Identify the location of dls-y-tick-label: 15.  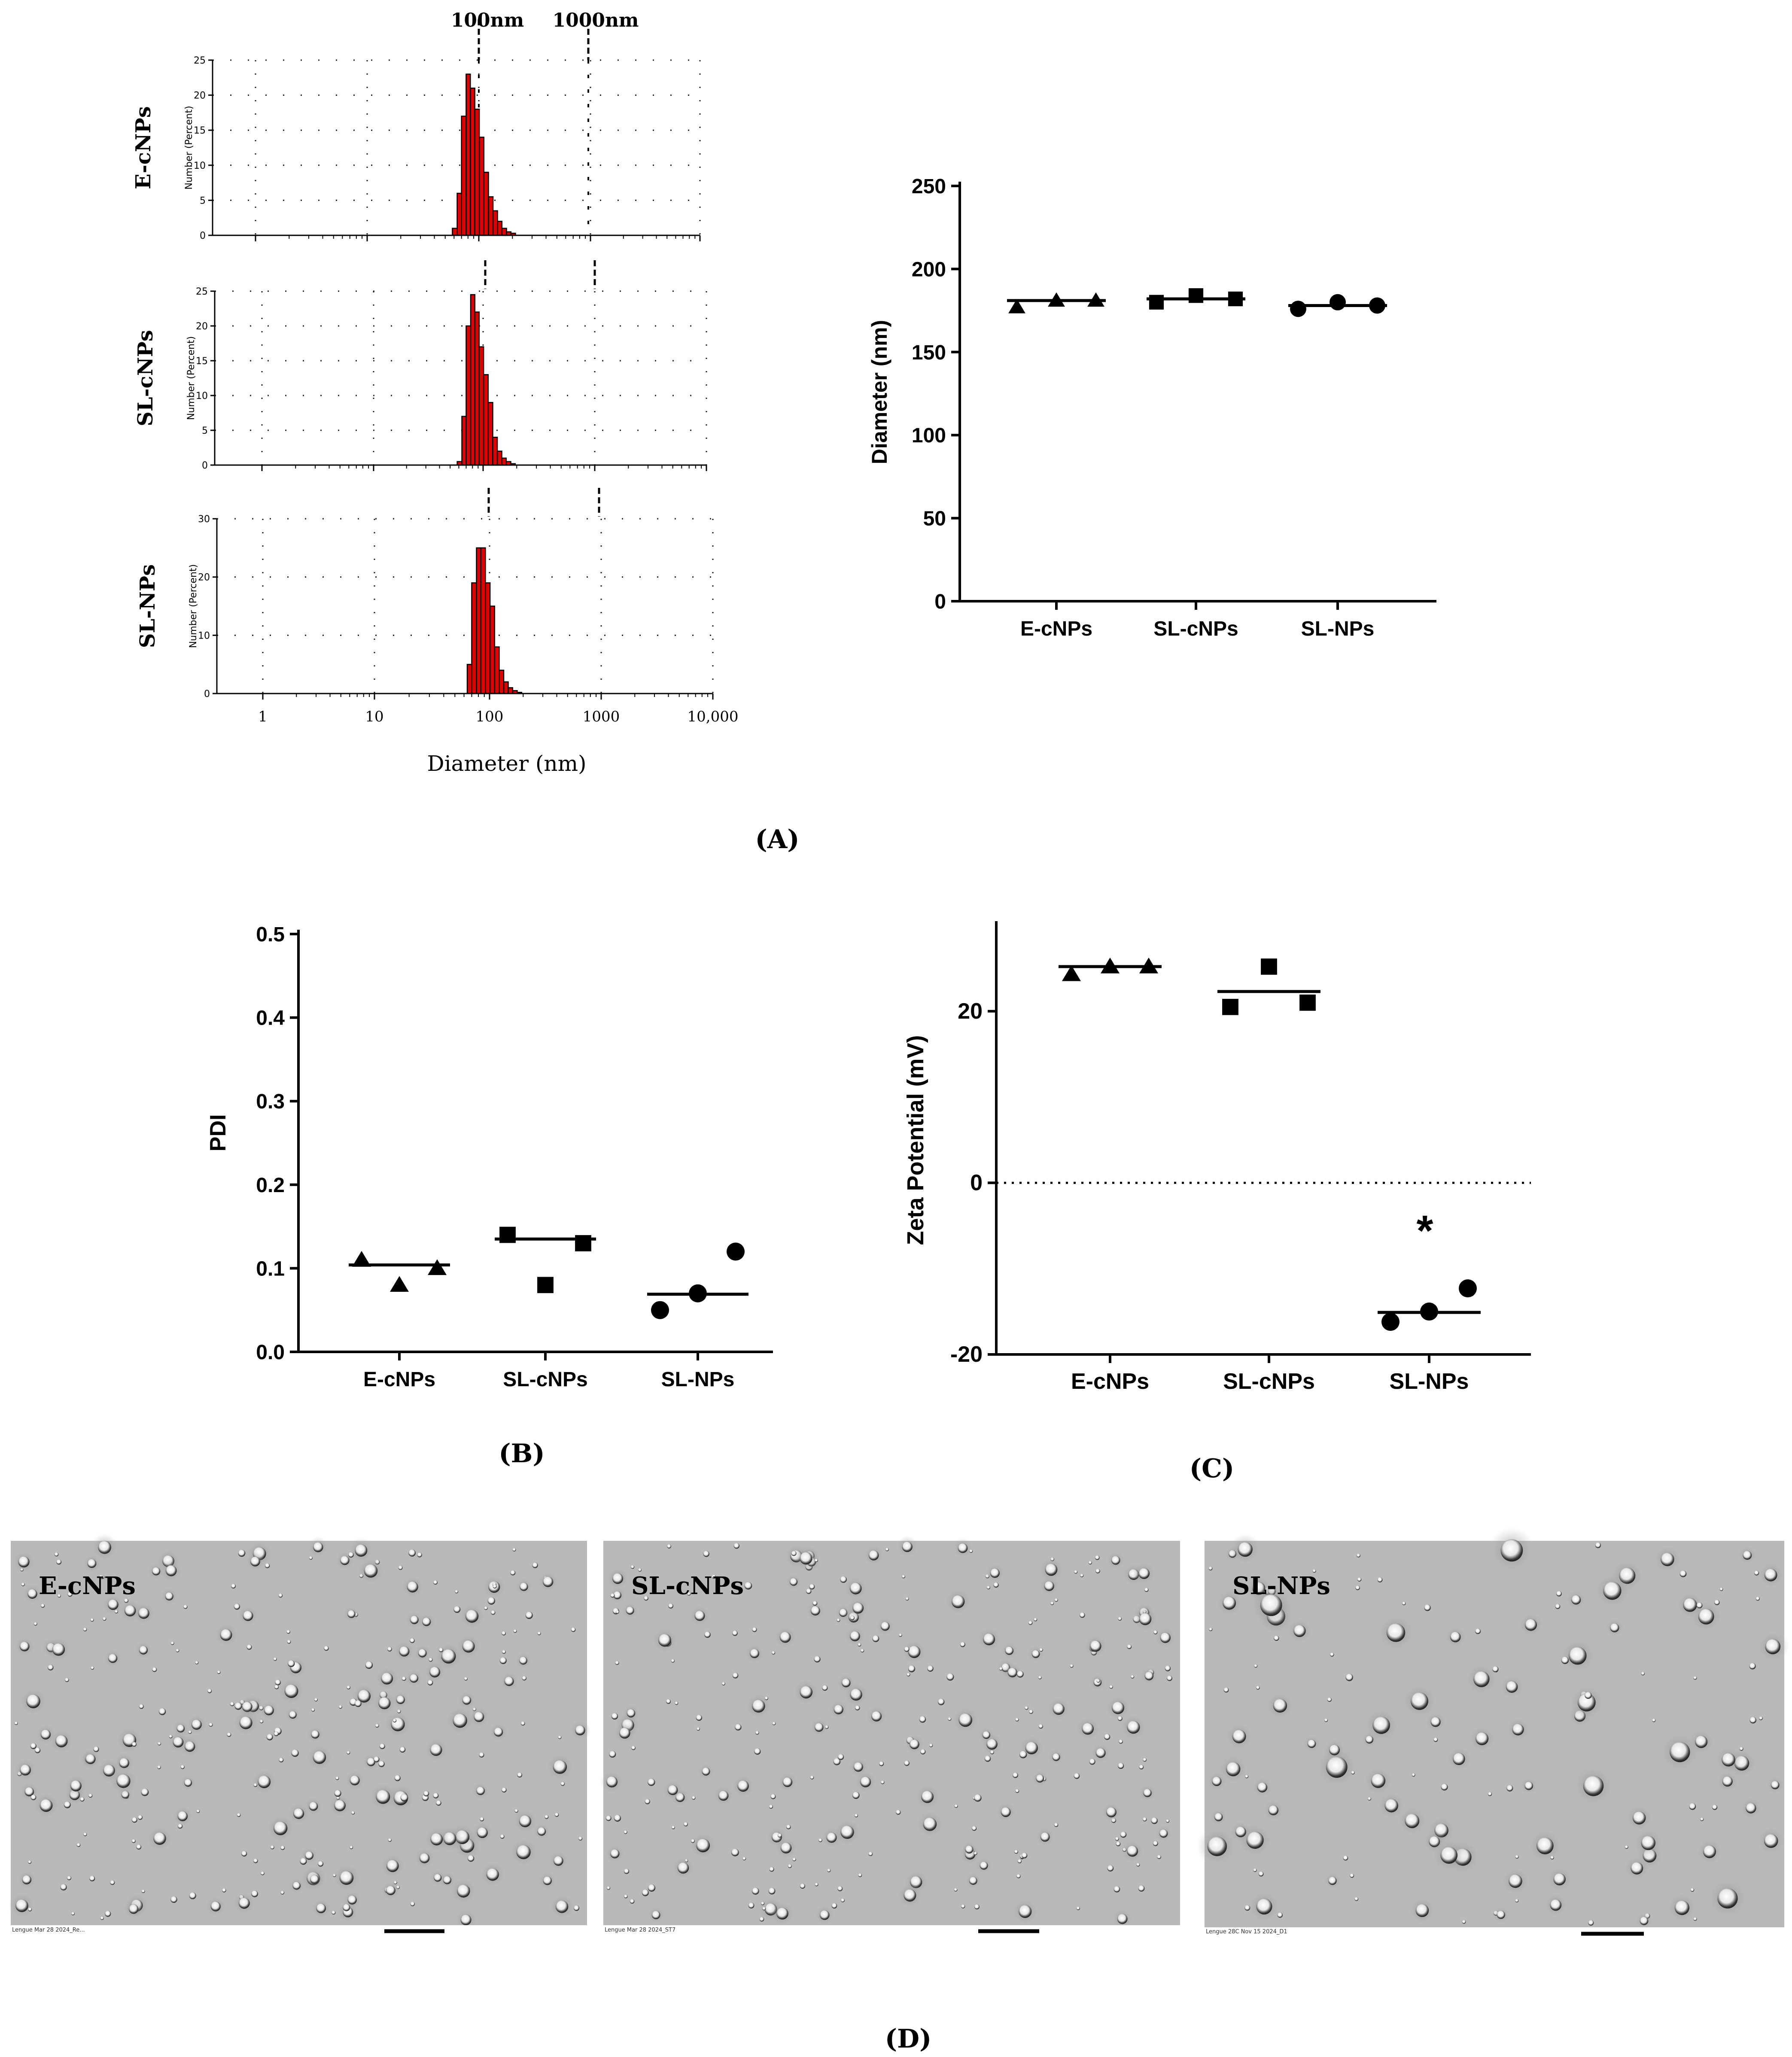
(202, 361).